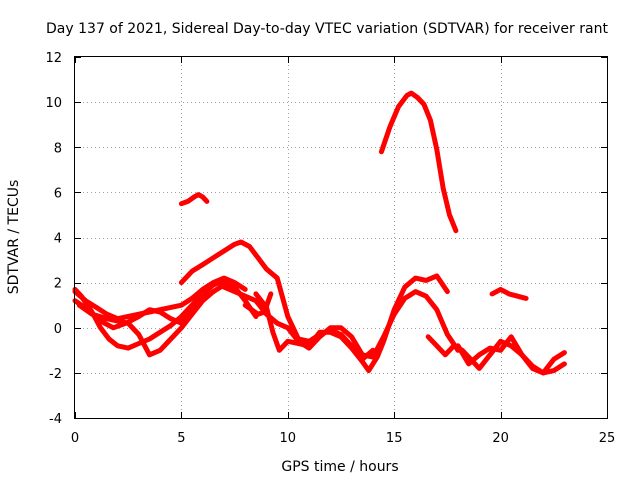 The width and height of the screenshot is (640, 480). Describe the element at coordinates (14, 237) in the screenshot. I see `y-axis-label: SDTVAR / TECUs` at that location.